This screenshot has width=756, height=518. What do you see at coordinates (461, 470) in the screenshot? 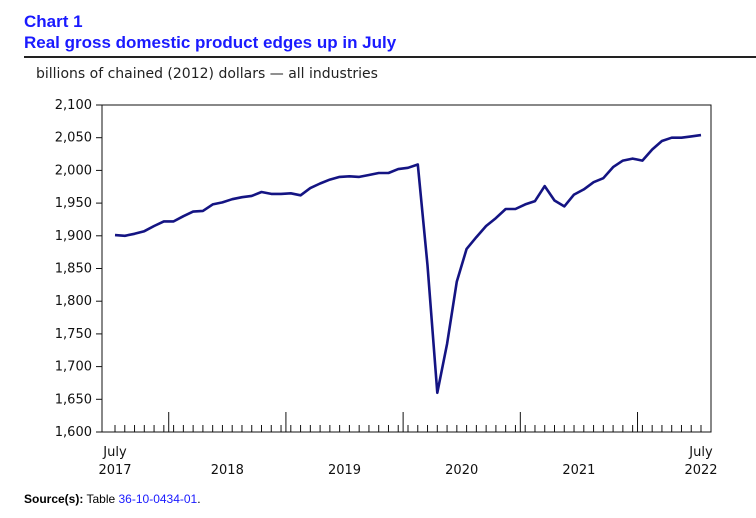
I see `x-tick-label: 2020` at bounding box center [461, 470].